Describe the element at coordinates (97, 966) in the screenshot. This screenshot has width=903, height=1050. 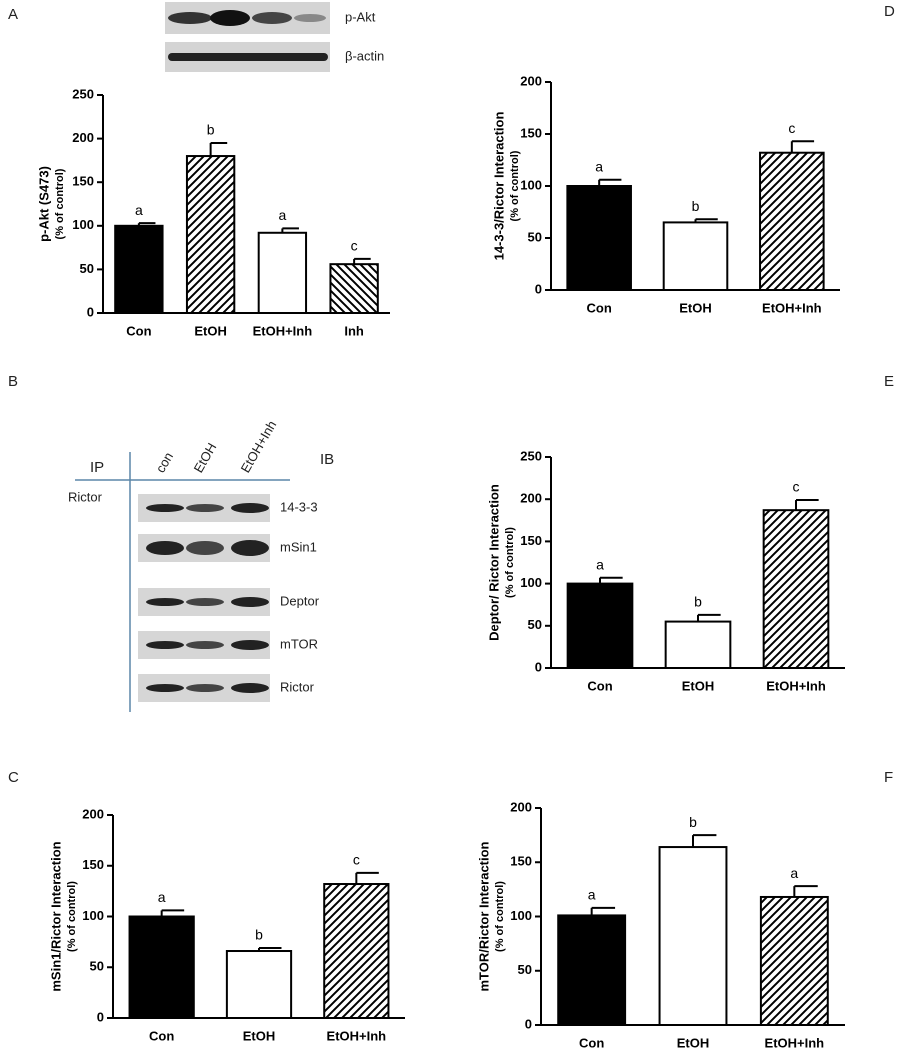
I see `y-tick-label: 50` at that location.